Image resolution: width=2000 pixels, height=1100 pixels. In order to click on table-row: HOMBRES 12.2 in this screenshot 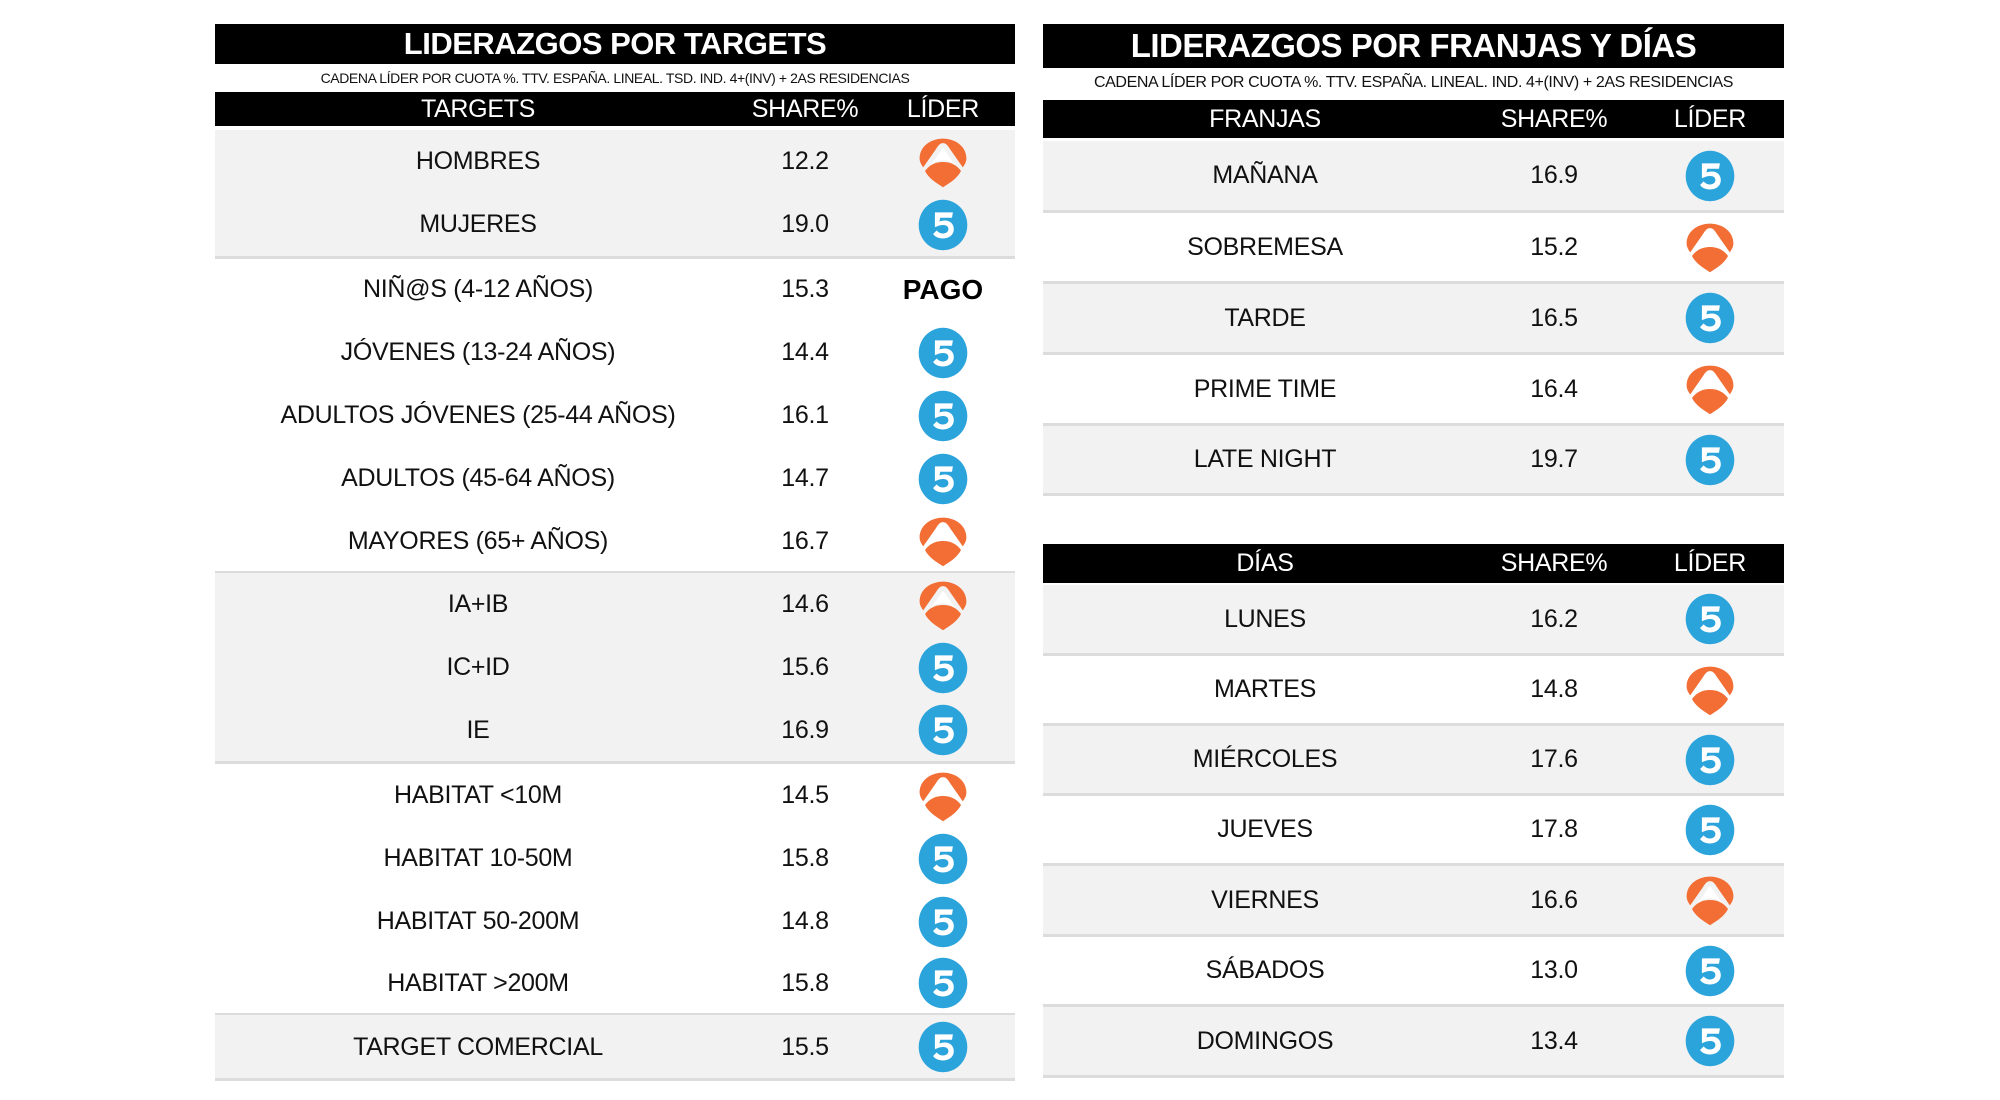, I will do `click(615, 161)`.